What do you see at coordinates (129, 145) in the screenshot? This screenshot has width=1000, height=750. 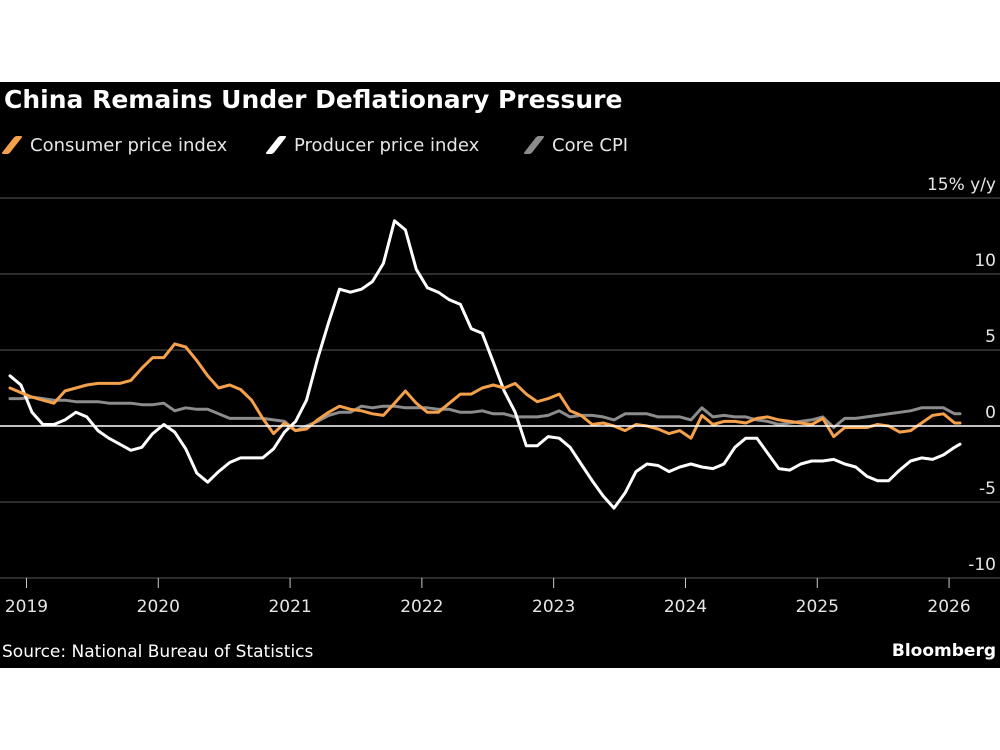 I see `legend-label-cpi: Consumer price index` at bounding box center [129, 145].